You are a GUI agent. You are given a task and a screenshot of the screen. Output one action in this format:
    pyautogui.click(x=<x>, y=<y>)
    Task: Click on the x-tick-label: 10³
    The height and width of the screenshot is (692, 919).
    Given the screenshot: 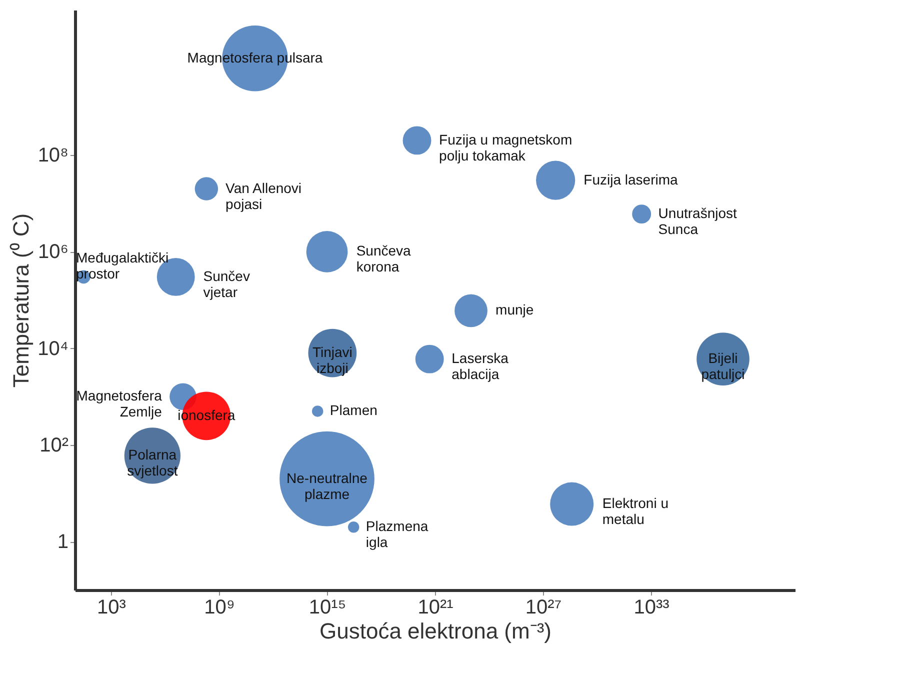 What is the action you would take?
    pyautogui.click(x=111, y=607)
    